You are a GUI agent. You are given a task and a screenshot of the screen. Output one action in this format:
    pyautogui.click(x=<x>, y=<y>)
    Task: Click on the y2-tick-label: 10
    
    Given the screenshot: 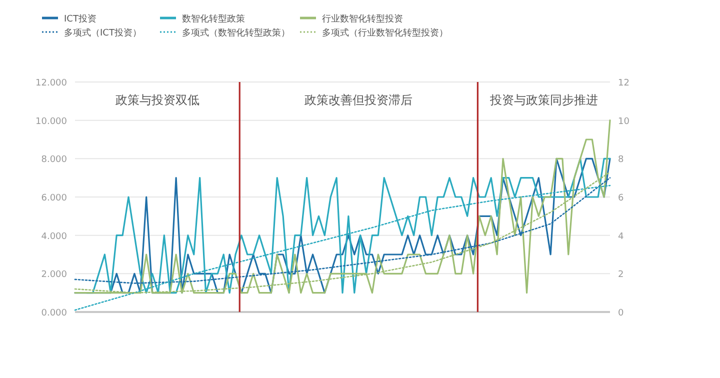 What is the action you would take?
    pyautogui.click(x=624, y=121)
    